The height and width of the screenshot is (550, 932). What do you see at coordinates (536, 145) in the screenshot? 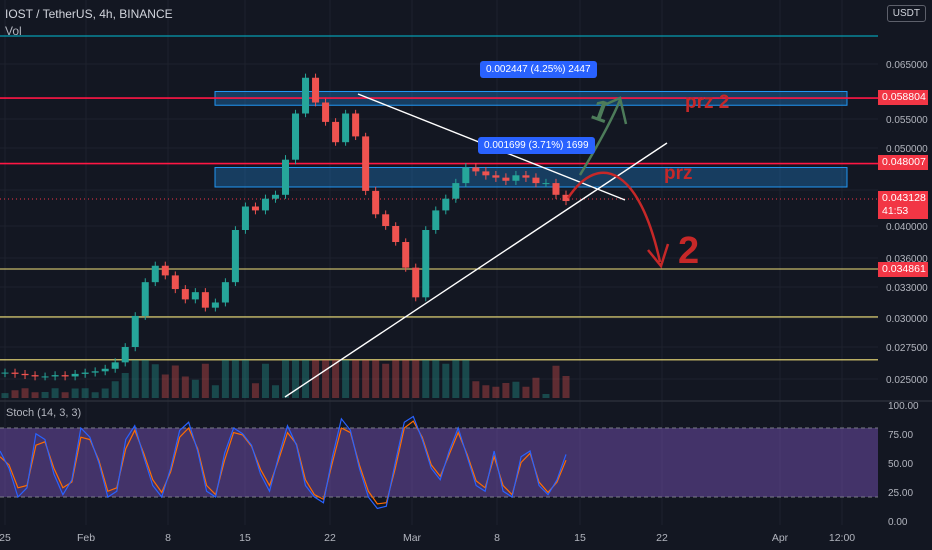
I see `measure-label-lower: 0.001699 (3.71%) 1699` at bounding box center [536, 145].